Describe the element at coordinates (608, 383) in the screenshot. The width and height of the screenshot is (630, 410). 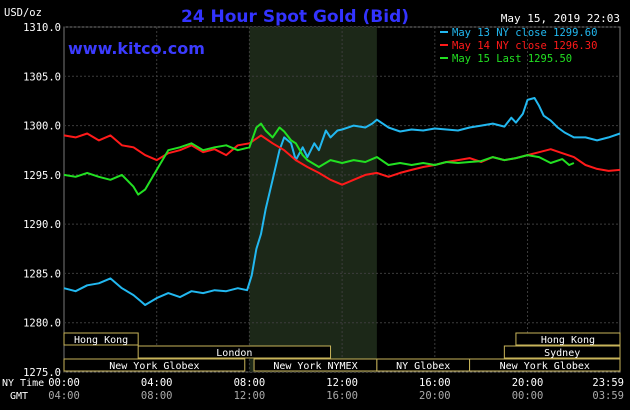
I see `x-tick-label: 23:59` at that location.